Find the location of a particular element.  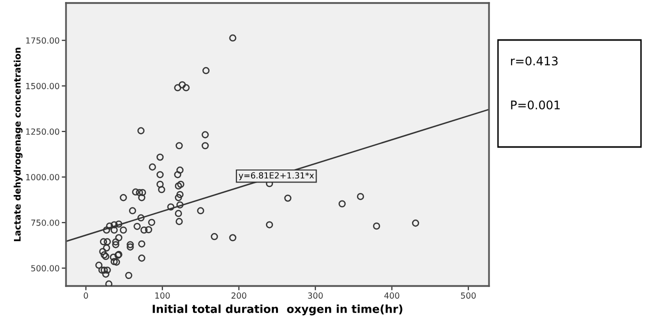

y-tick-label: 1750.00 is located at coordinates (43, 40).